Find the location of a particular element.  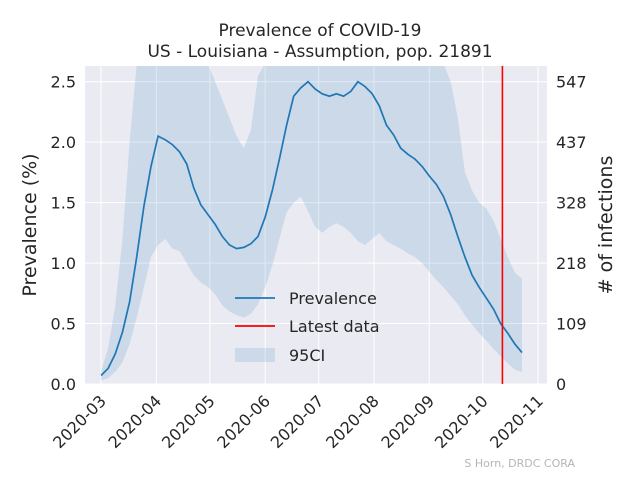

legend-label-prevalence: Prevalence is located at coordinates (333, 298).